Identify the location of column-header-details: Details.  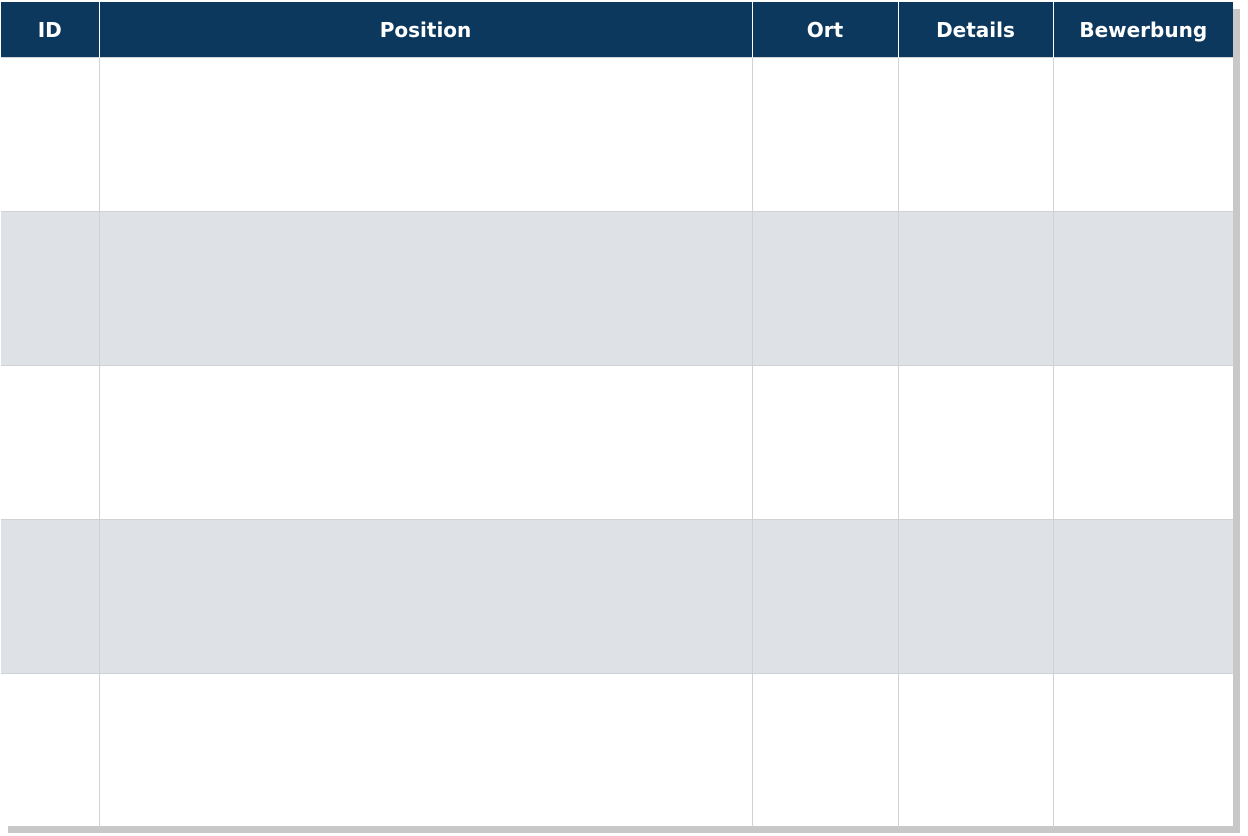
(975, 30).